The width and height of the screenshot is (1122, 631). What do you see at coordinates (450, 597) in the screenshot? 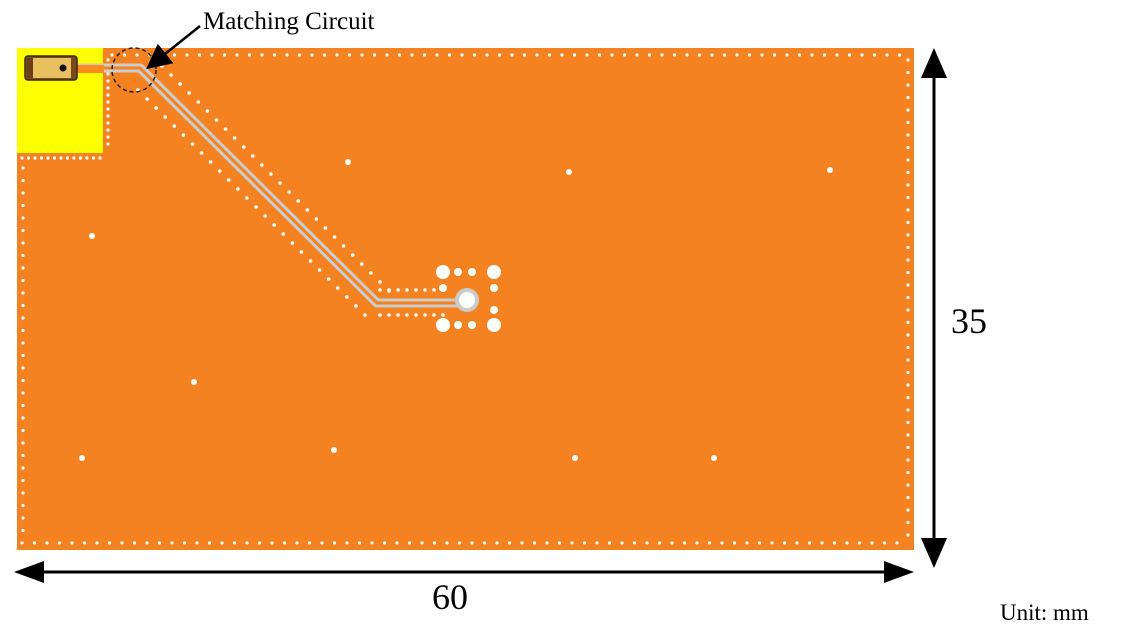
I see `width-dimension-label: 60` at bounding box center [450, 597].